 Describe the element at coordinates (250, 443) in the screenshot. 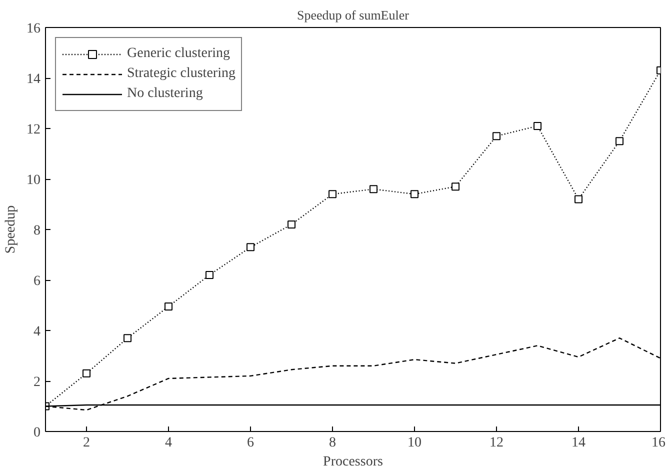

I see `x-tick-label: 6` at that location.